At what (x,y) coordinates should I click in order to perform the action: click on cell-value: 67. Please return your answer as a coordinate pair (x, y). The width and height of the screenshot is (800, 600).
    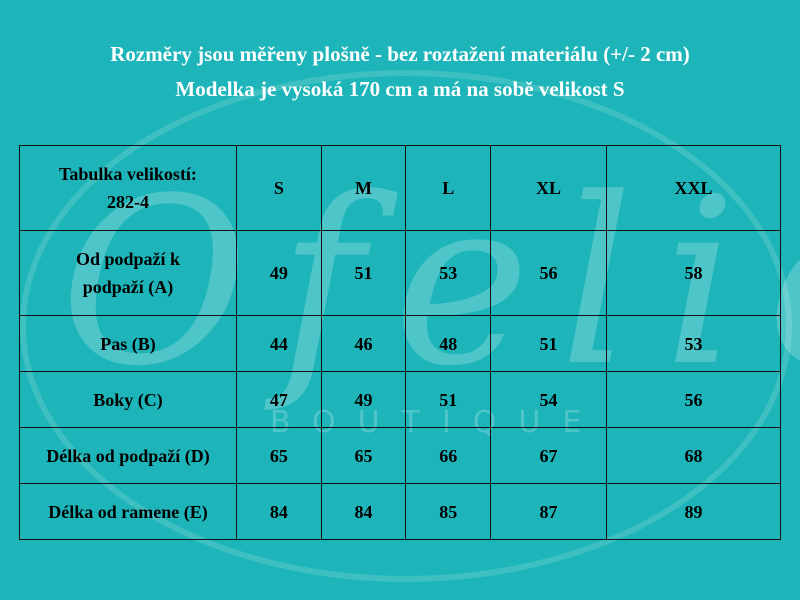
    Looking at the image, I should click on (549, 455).